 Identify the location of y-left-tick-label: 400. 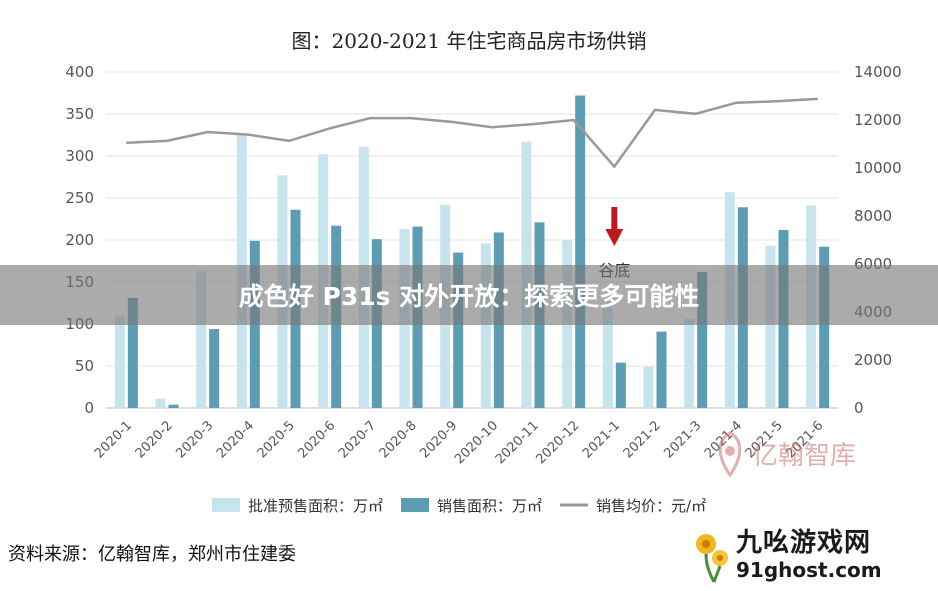
(79, 72).